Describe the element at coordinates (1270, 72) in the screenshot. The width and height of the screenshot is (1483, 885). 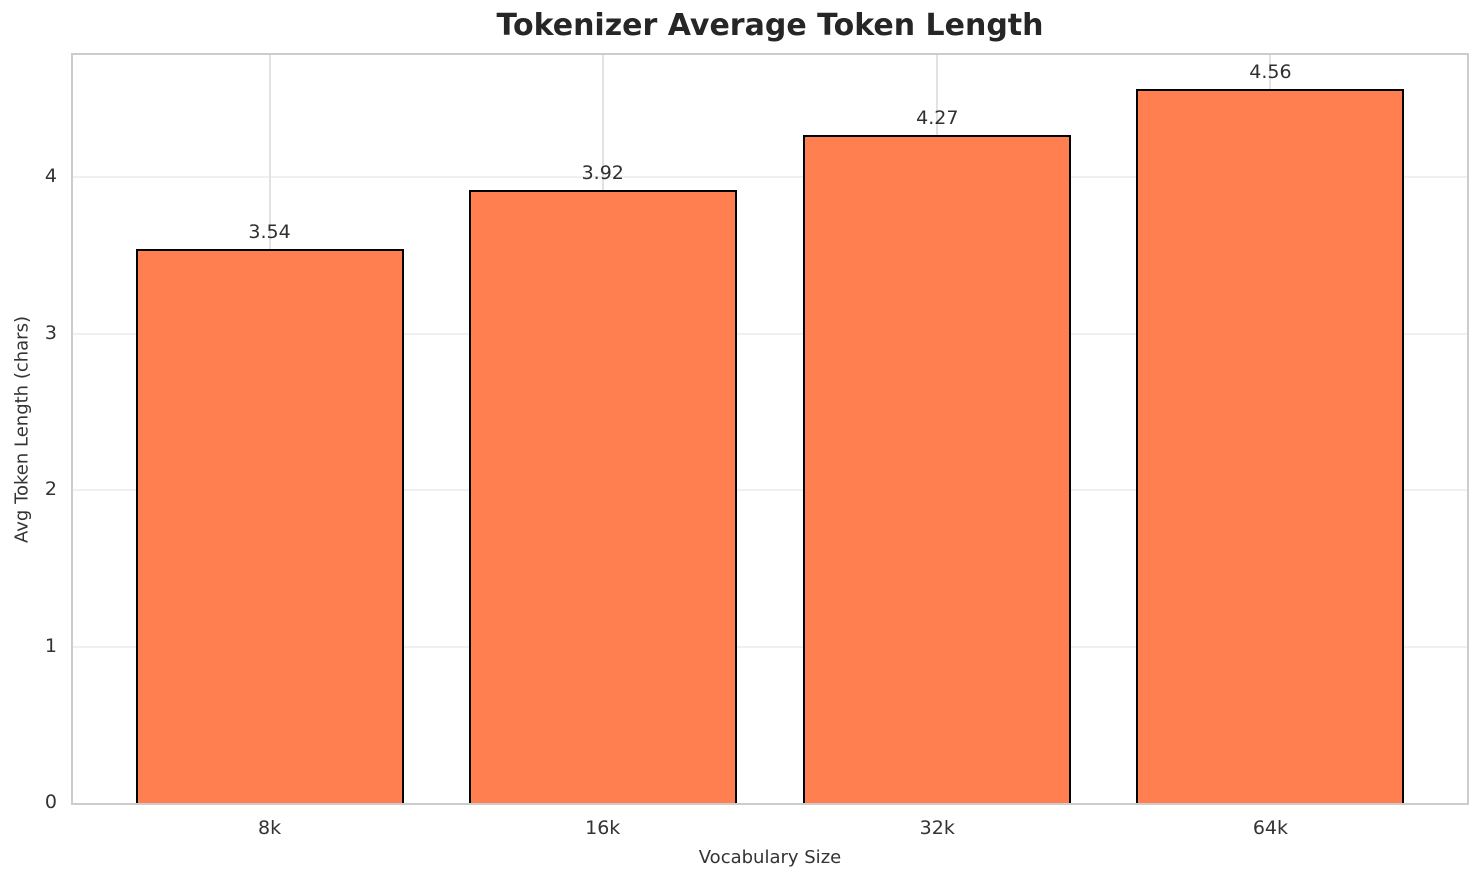
I see `bar-value-label: 4.56` at that location.